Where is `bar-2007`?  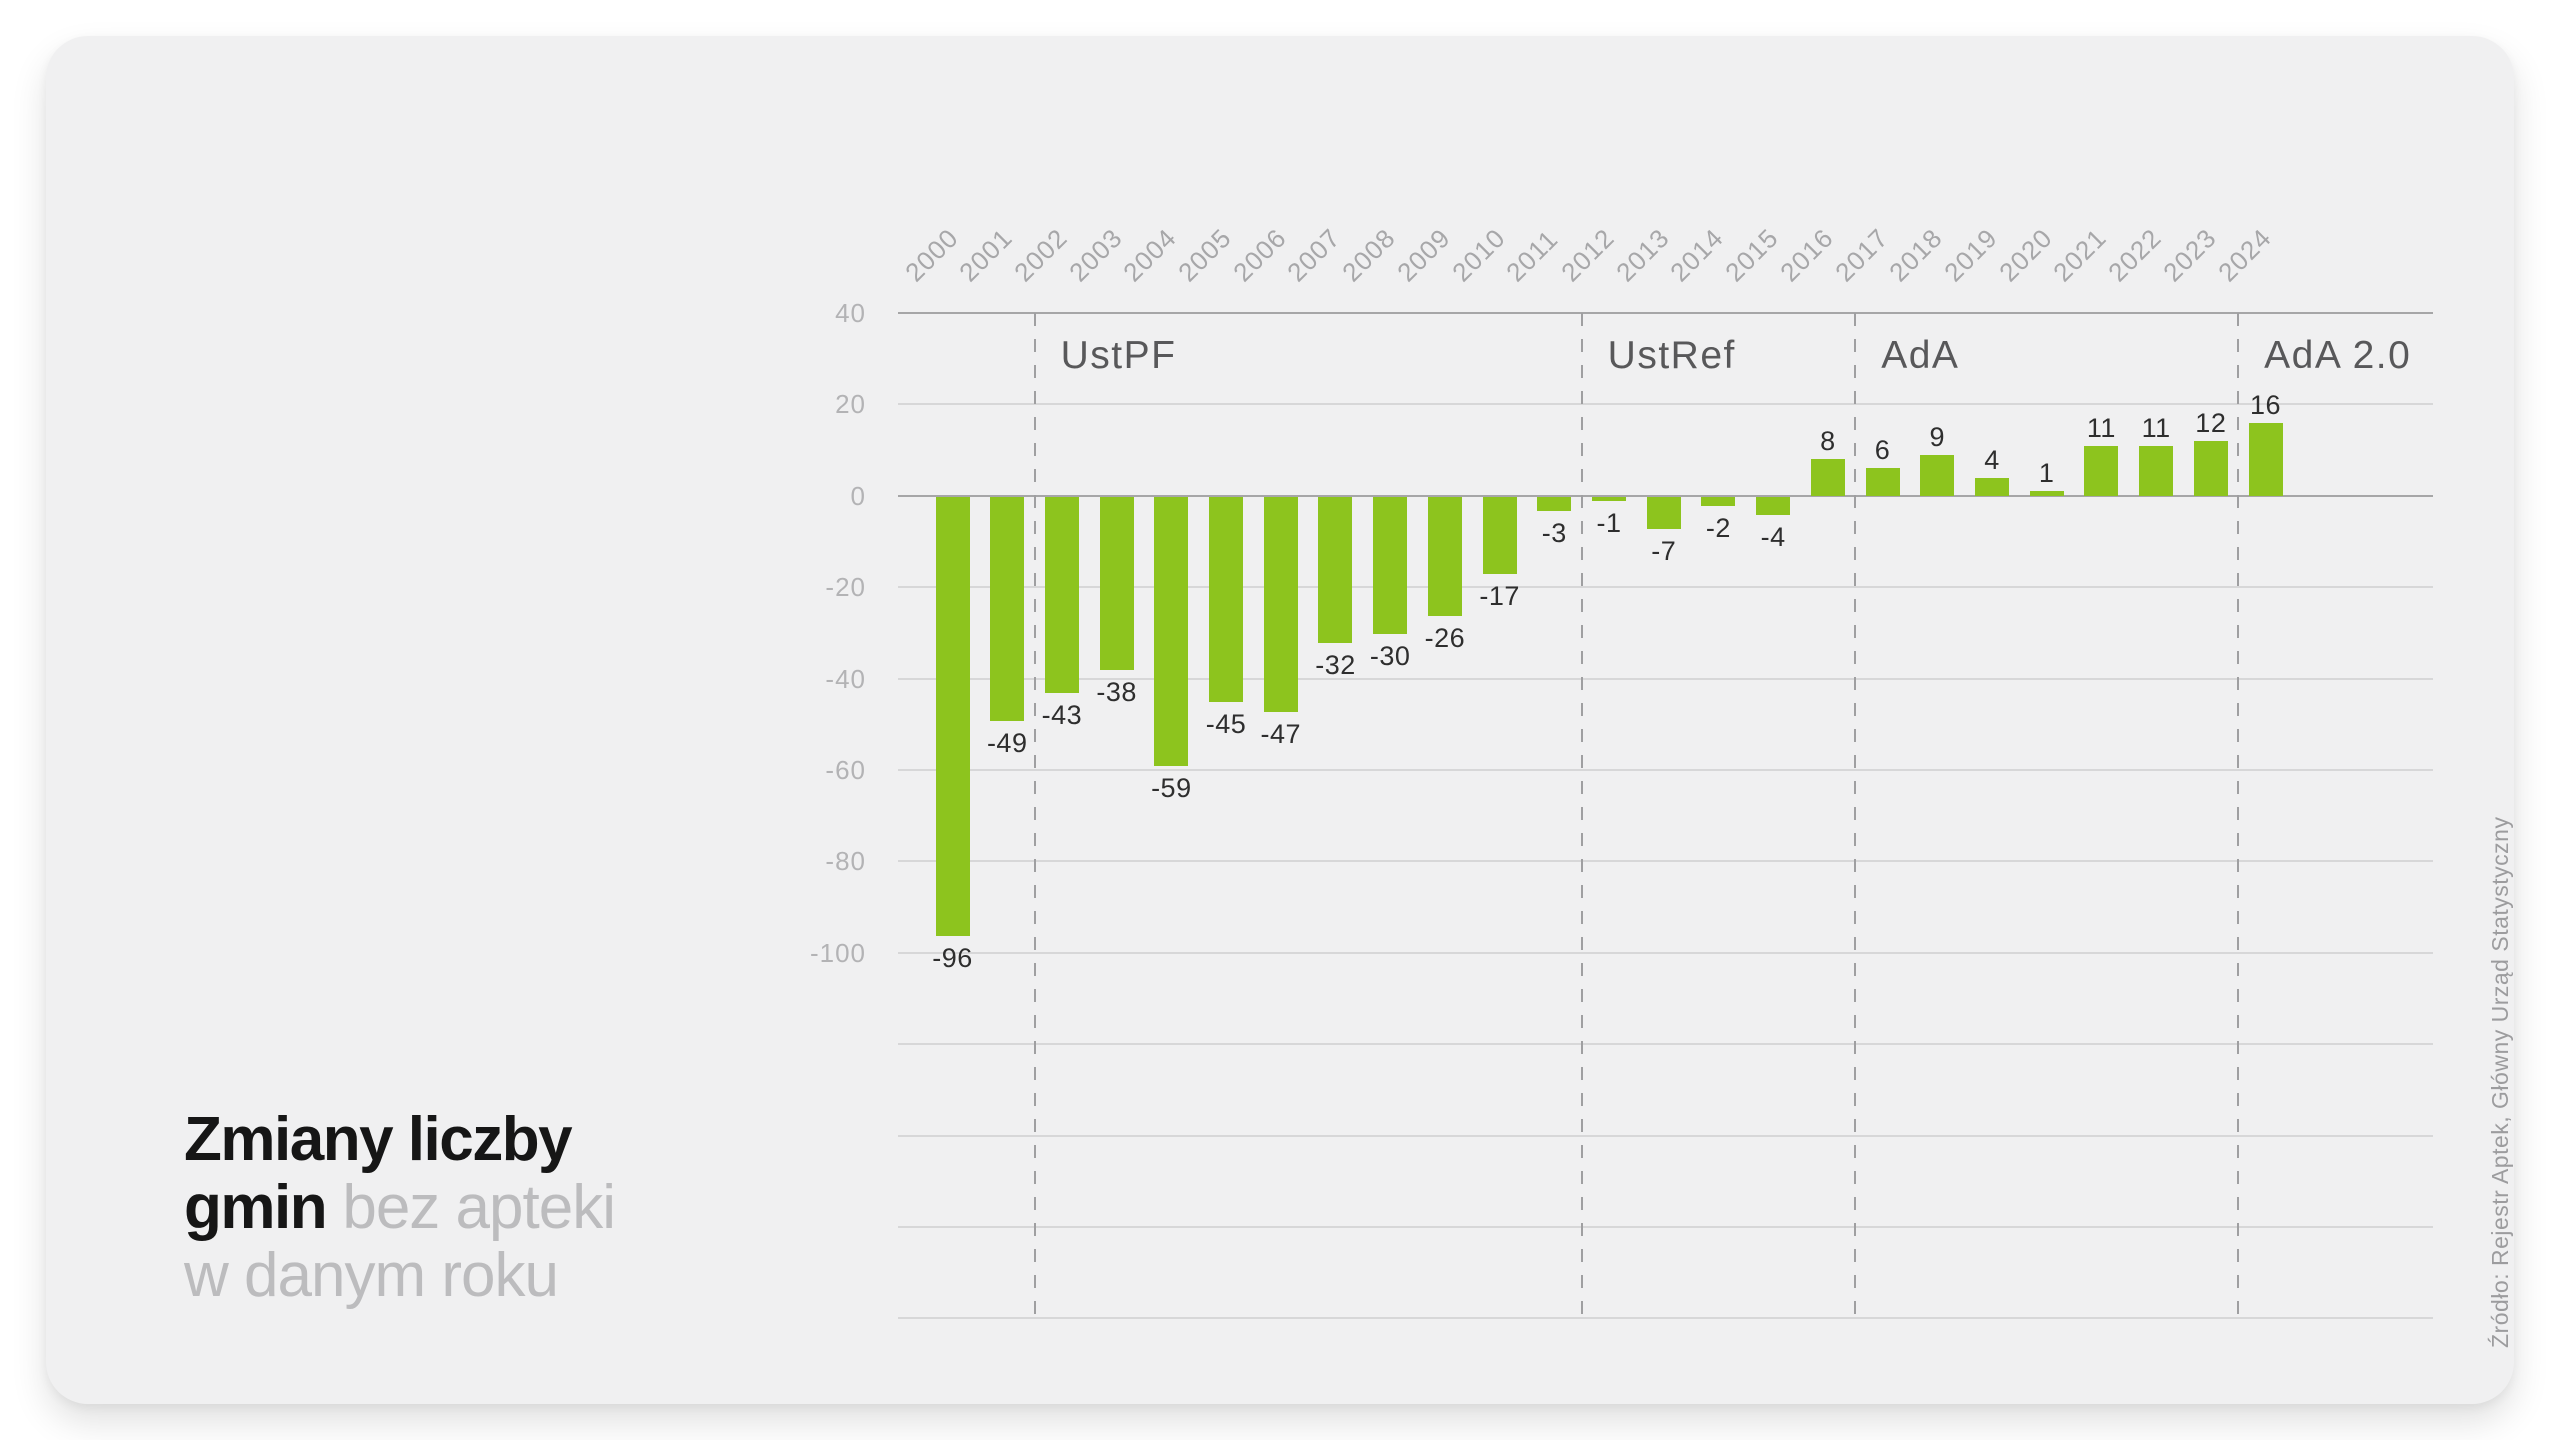
bar-2007 is located at coordinates (1335, 570).